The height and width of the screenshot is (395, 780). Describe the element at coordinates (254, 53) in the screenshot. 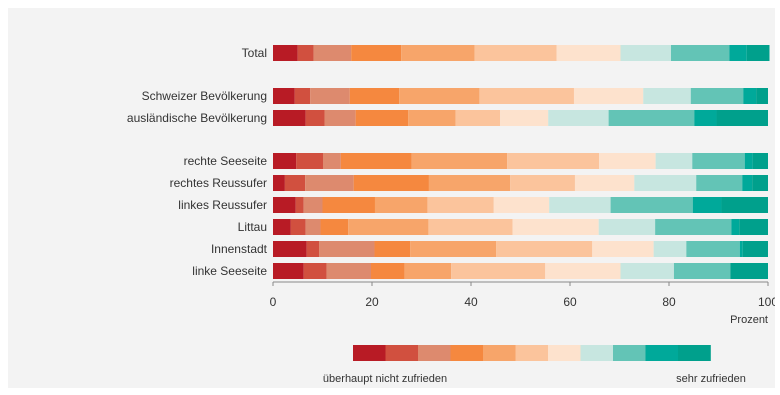

I see `category-label: Total` at that location.